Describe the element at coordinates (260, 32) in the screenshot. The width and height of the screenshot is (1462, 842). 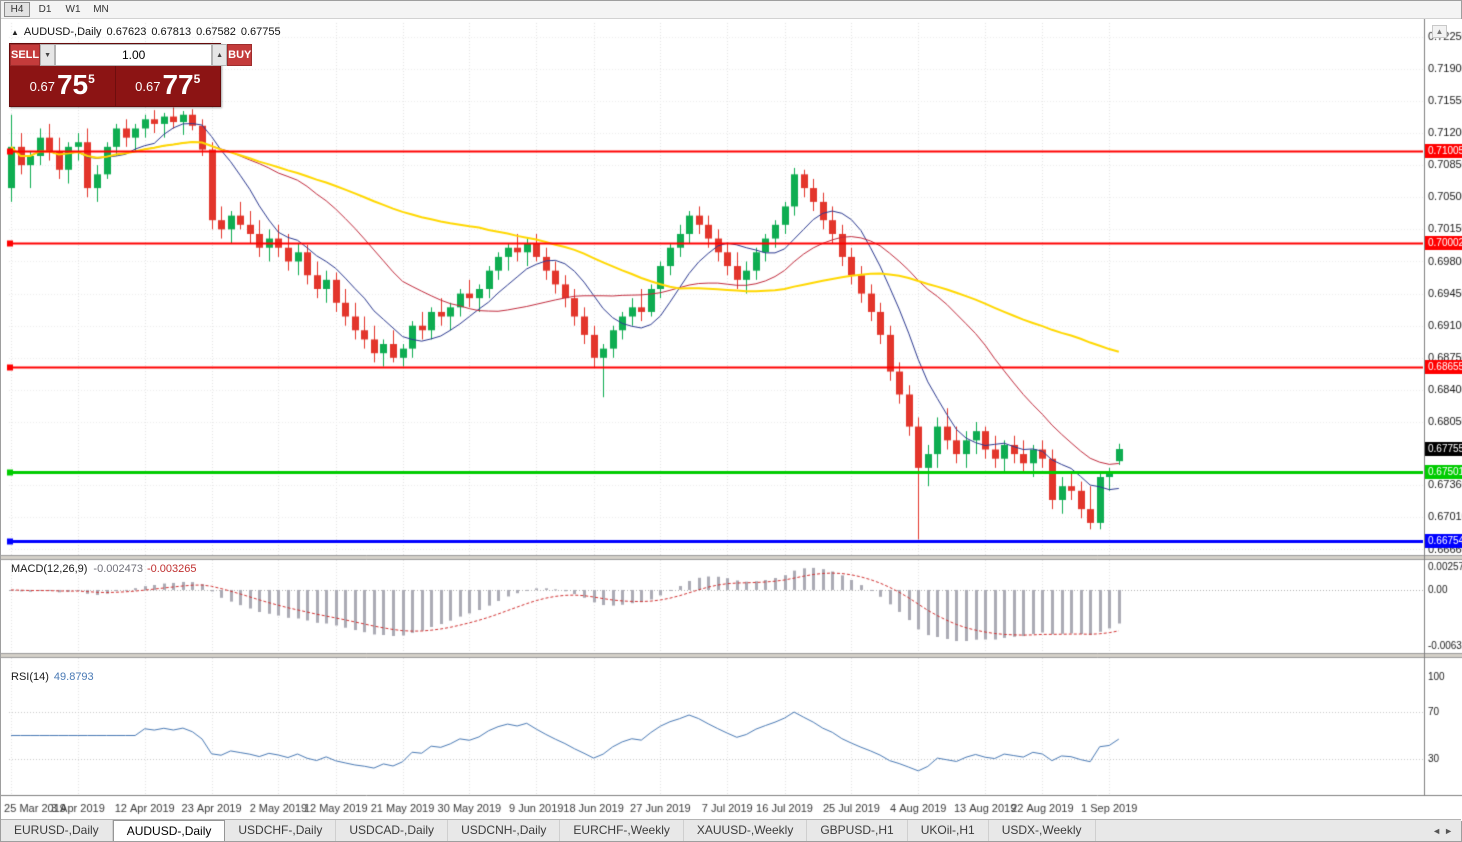
I see `ohlc-close: 0.67755` at that location.